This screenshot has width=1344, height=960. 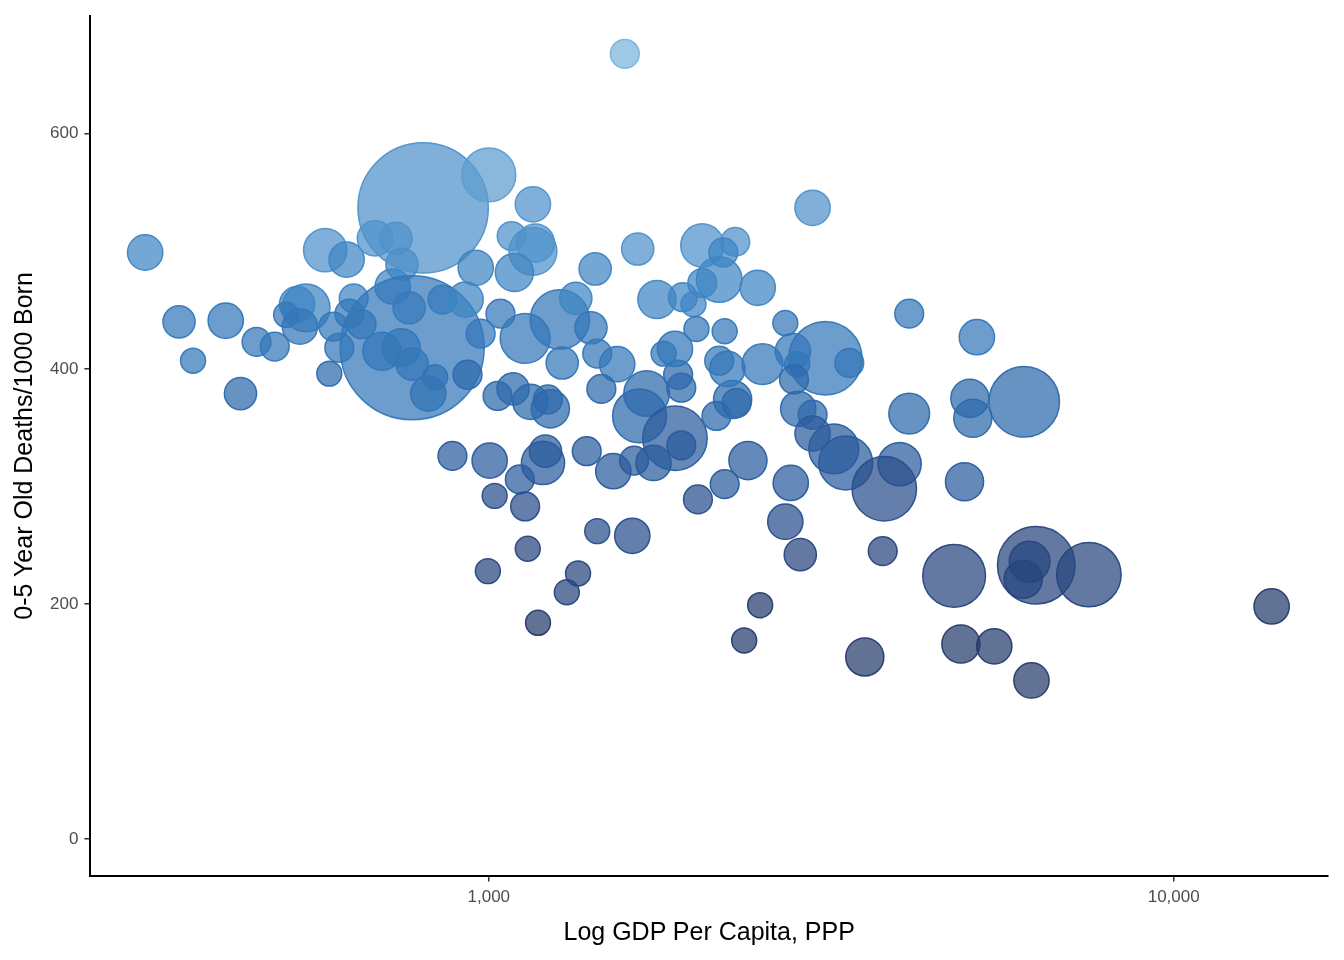 What do you see at coordinates (64, 368) in the screenshot?
I see `y-tick-label: 400` at bounding box center [64, 368].